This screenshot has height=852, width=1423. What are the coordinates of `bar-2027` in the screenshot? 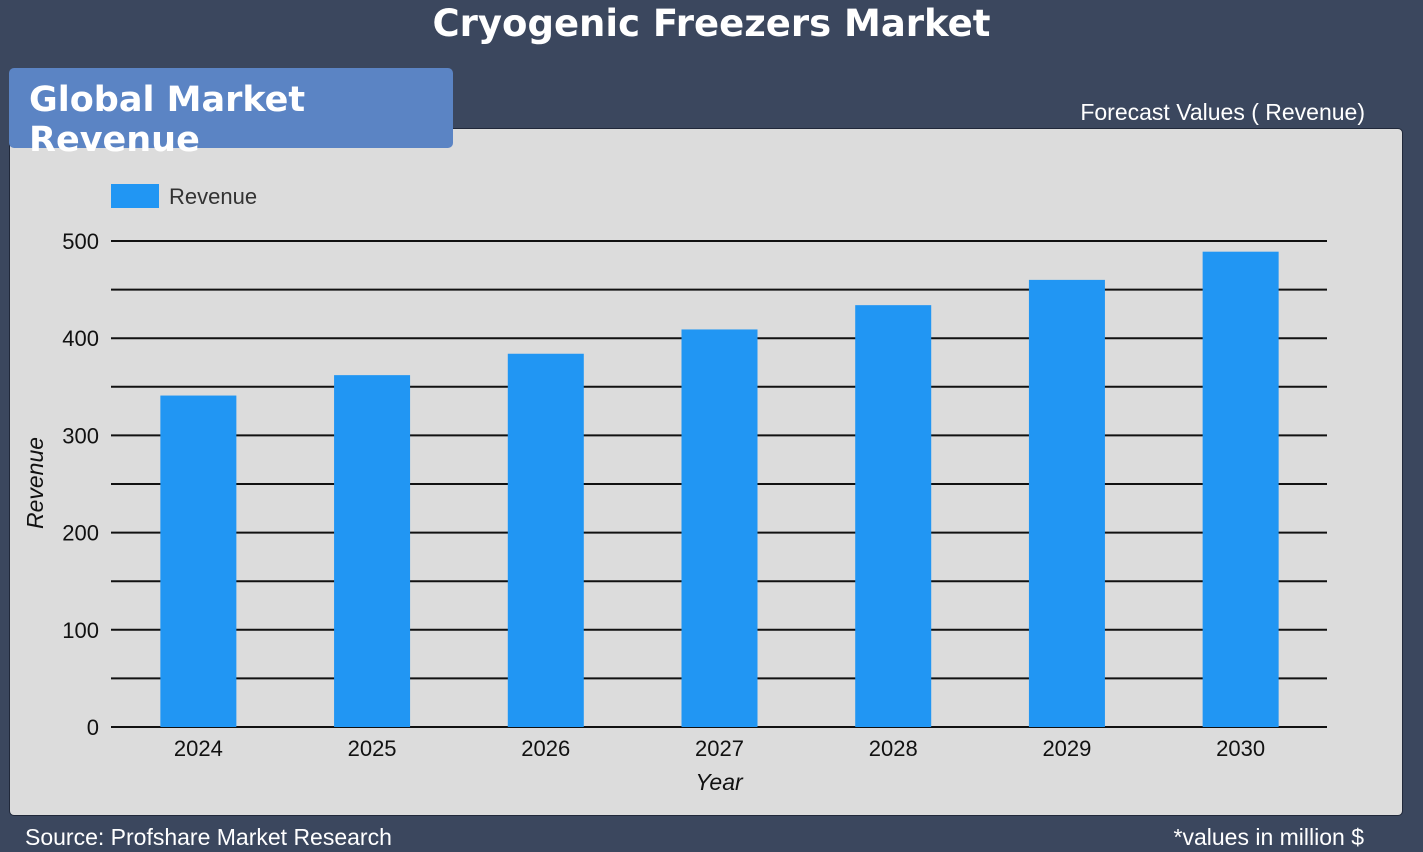 It's located at (719, 528).